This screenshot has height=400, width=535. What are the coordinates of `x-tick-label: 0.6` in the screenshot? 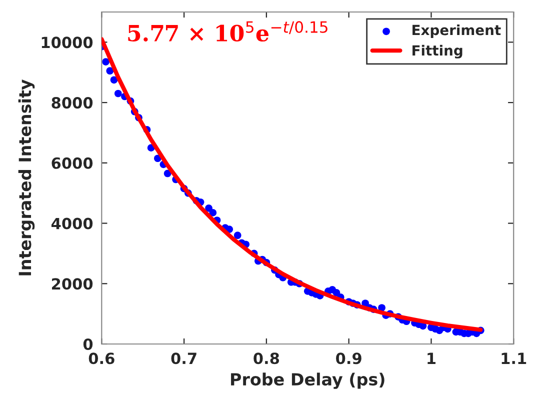 It's located at (101, 358).